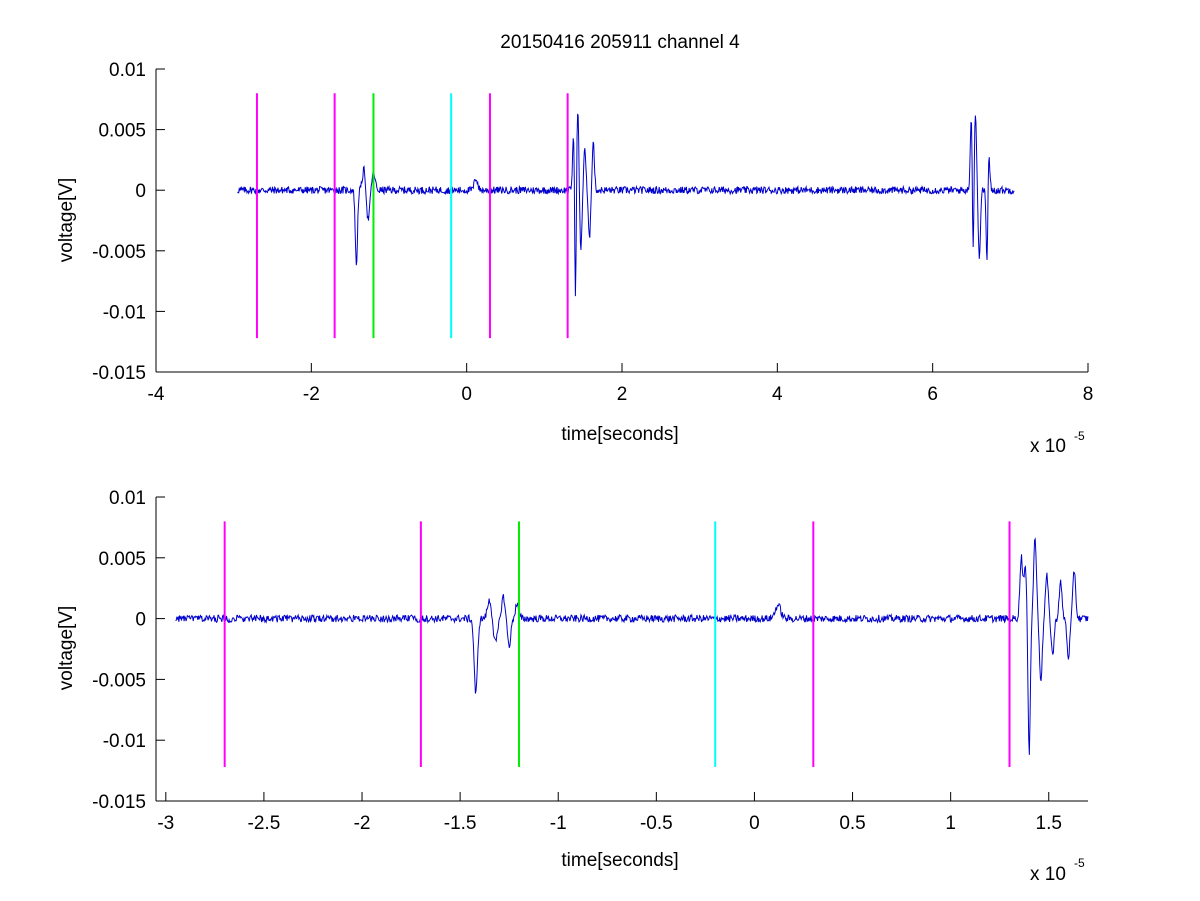  Describe the element at coordinates (1079, 436) in the screenshot. I see `top-x-exponent: -5` at that location.